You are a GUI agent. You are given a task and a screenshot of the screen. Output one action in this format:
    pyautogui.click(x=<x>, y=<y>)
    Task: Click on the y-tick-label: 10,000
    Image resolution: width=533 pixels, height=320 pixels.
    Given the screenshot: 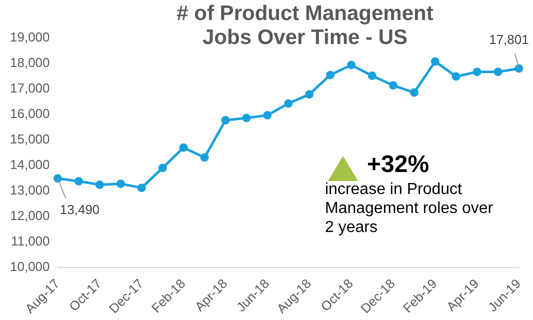 What is the action you would take?
    pyautogui.click(x=30, y=266)
    